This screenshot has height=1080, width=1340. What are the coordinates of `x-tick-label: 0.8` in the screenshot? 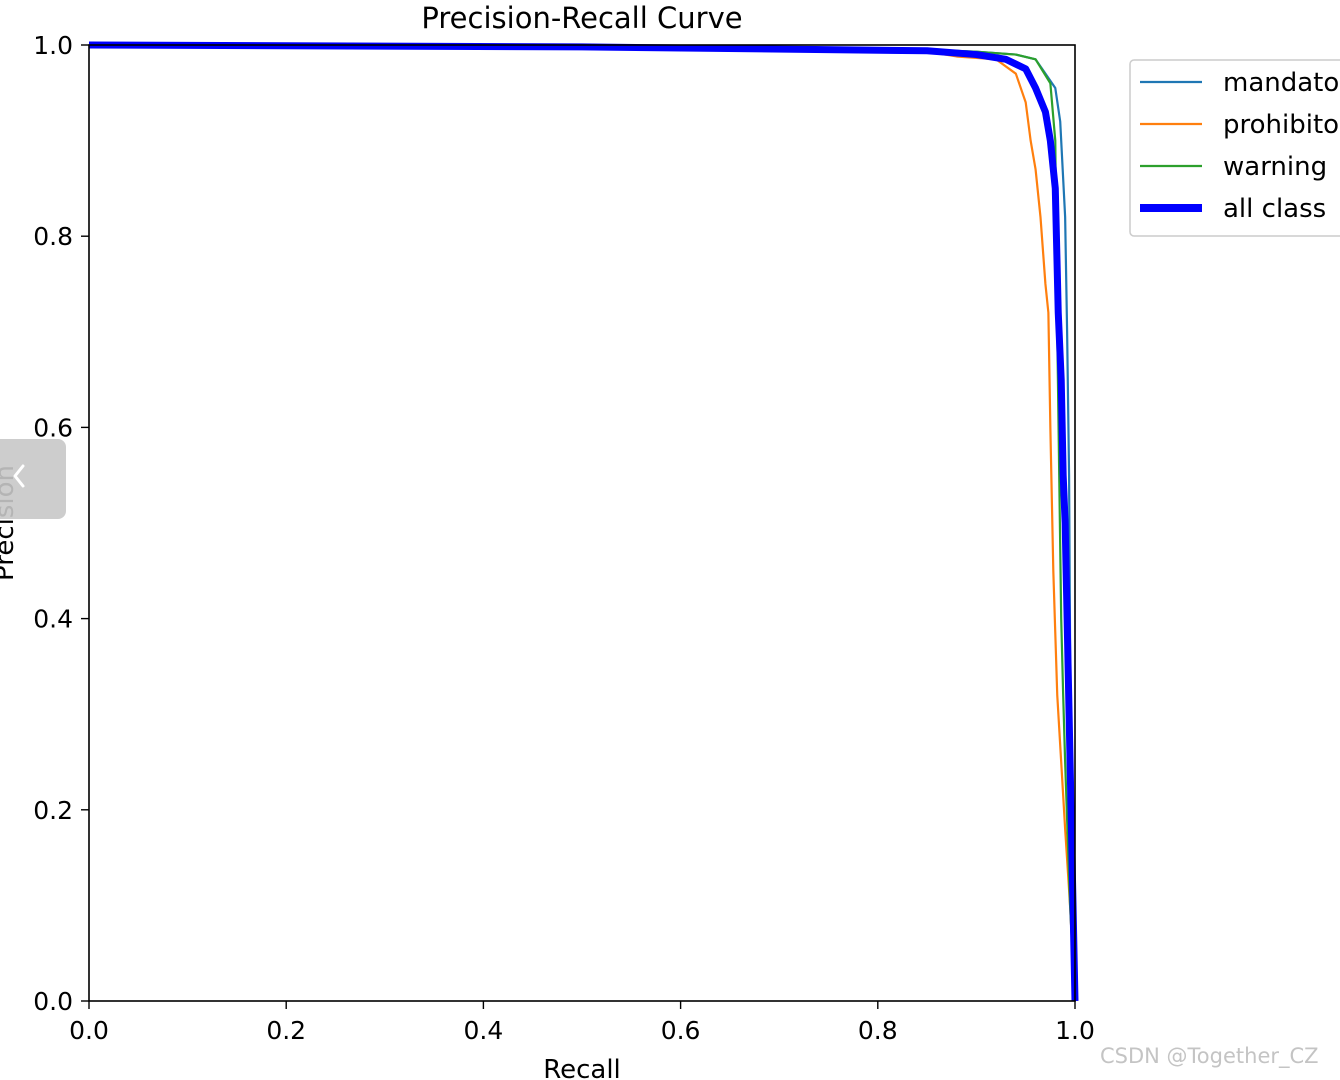 It's located at (878, 1030).